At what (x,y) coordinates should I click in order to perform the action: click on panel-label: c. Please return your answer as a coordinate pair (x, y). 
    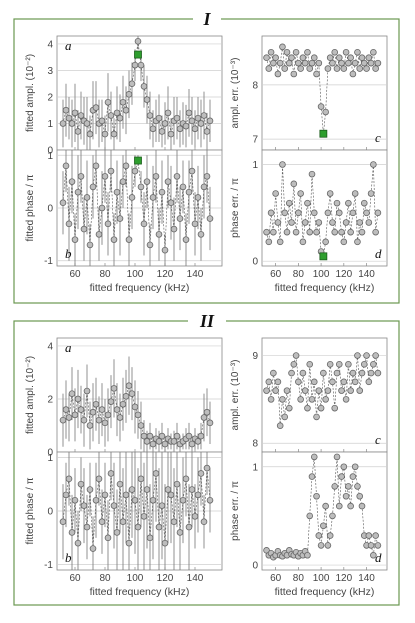
    Looking at the image, I should click on (378, 137).